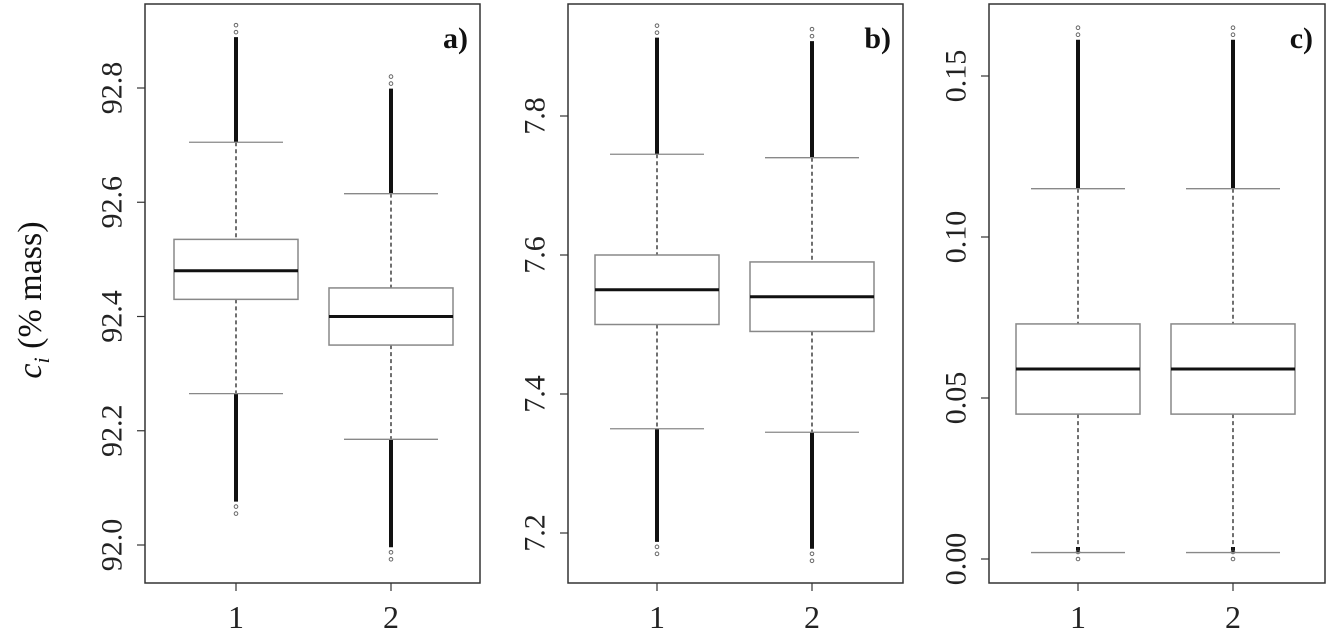  Describe the element at coordinates (877, 38) in the screenshot. I see `panel-label: b)` at that location.